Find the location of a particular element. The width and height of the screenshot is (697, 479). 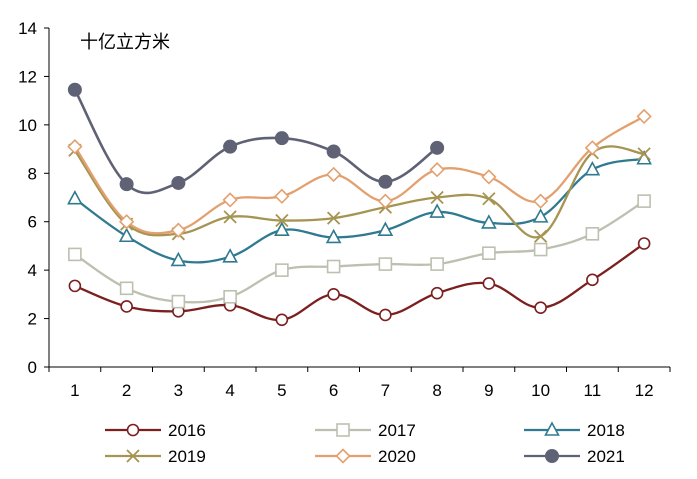

legend-item: 2021 is located at coordinates (574, 456).